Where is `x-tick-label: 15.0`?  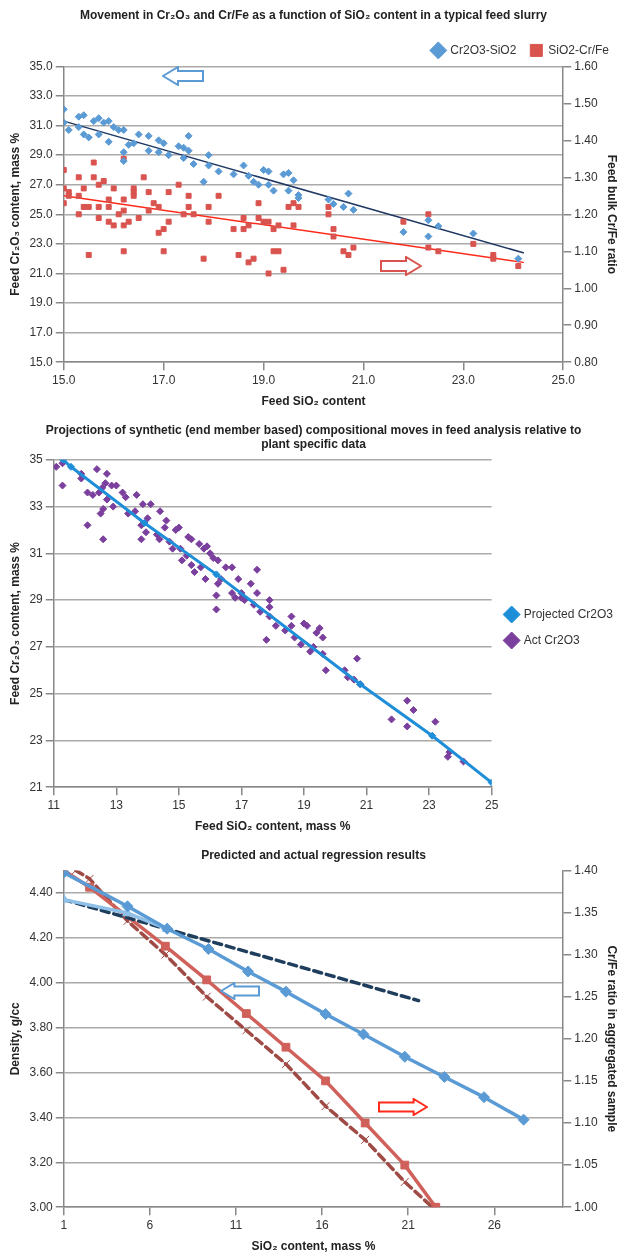 x-tick-label: 15.0 is located at coordinates (64, 379).